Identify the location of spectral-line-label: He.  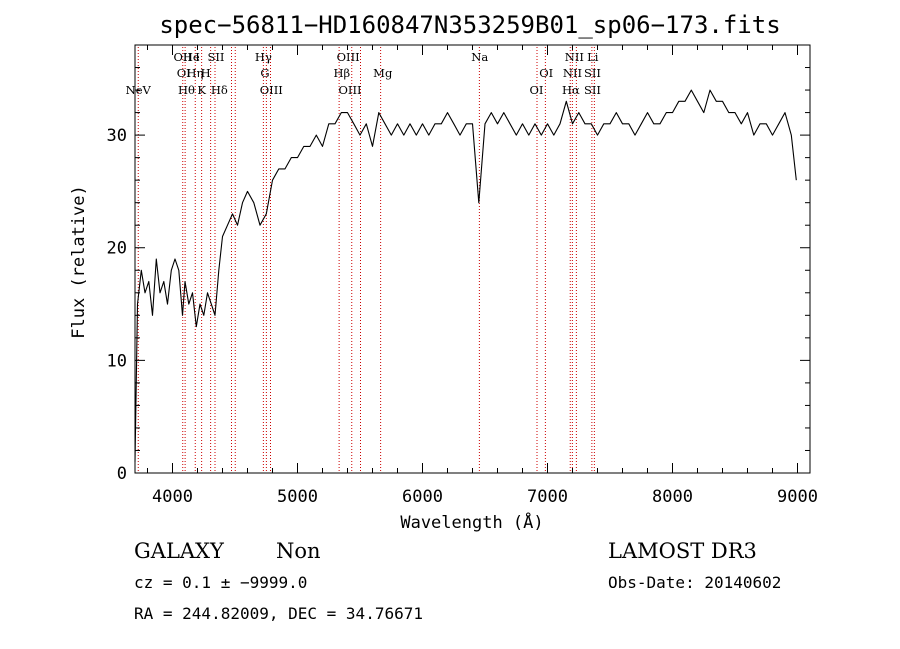
(191, 57).